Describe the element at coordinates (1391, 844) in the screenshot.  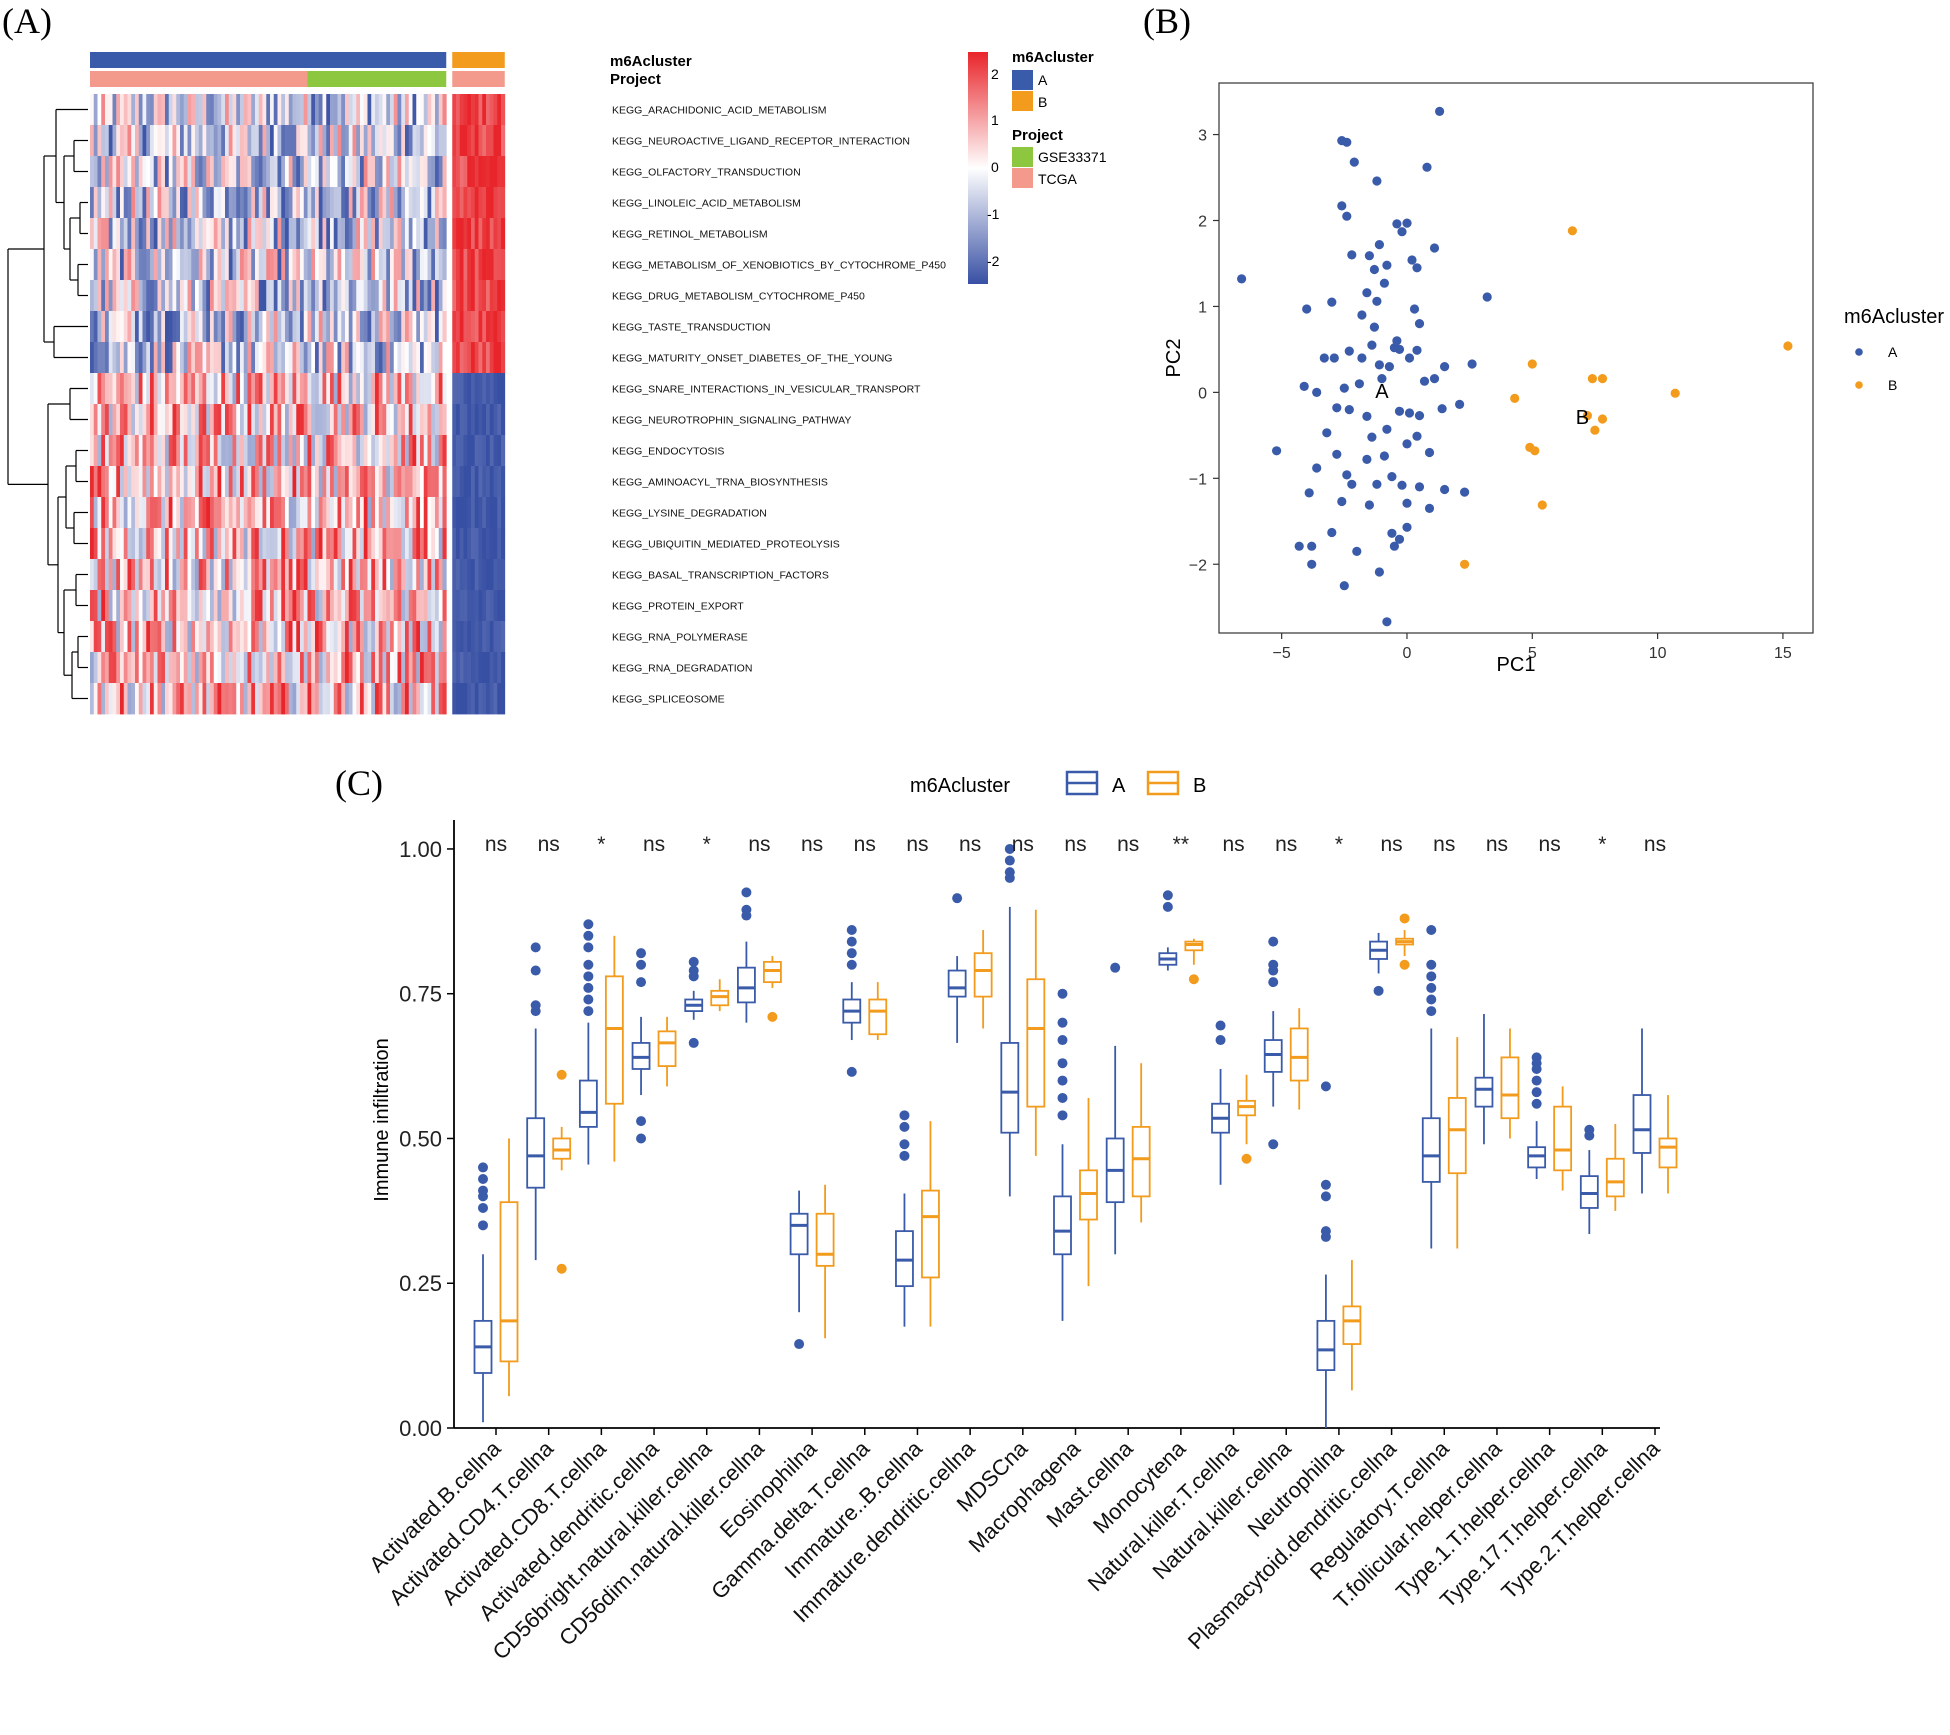
I see `significance-label: ns` at that location.